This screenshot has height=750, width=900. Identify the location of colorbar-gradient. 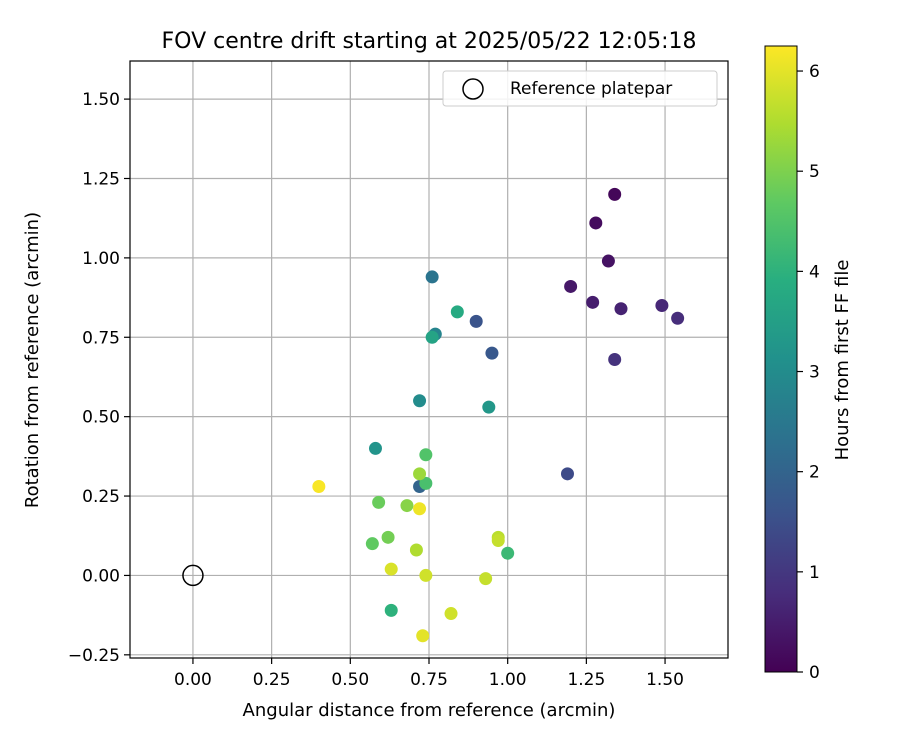
(781, 359).